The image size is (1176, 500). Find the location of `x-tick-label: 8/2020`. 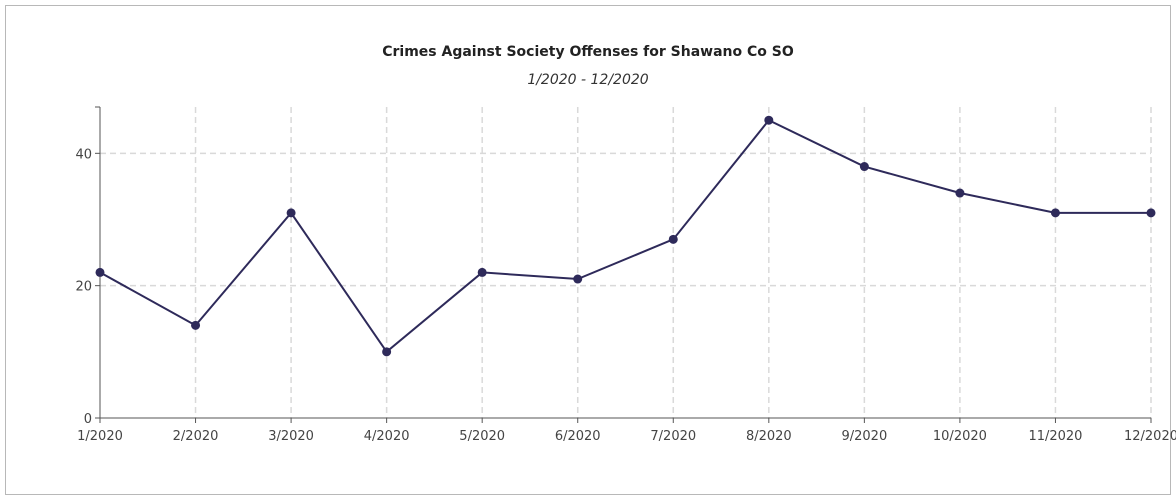

x-tick-label: 8/2020 is located at coordinates (769, 436).